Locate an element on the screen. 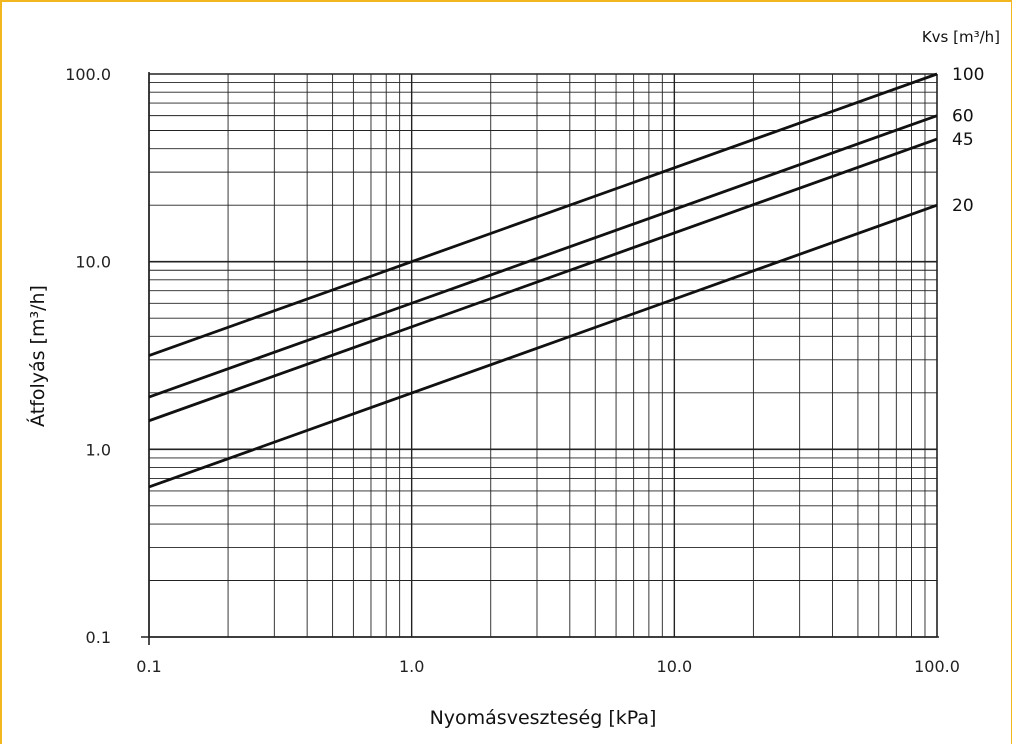  series-labels: 100 60 45 20 is located at coordinates (968, 140).